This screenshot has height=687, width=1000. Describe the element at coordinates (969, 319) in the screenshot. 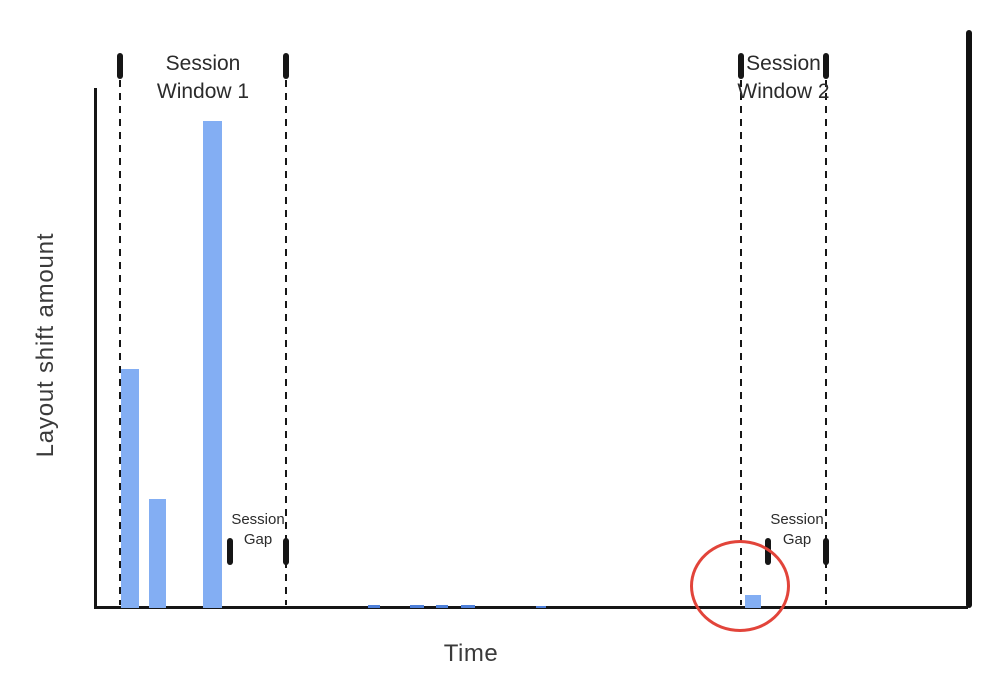

I see `page-end-line` at that location.